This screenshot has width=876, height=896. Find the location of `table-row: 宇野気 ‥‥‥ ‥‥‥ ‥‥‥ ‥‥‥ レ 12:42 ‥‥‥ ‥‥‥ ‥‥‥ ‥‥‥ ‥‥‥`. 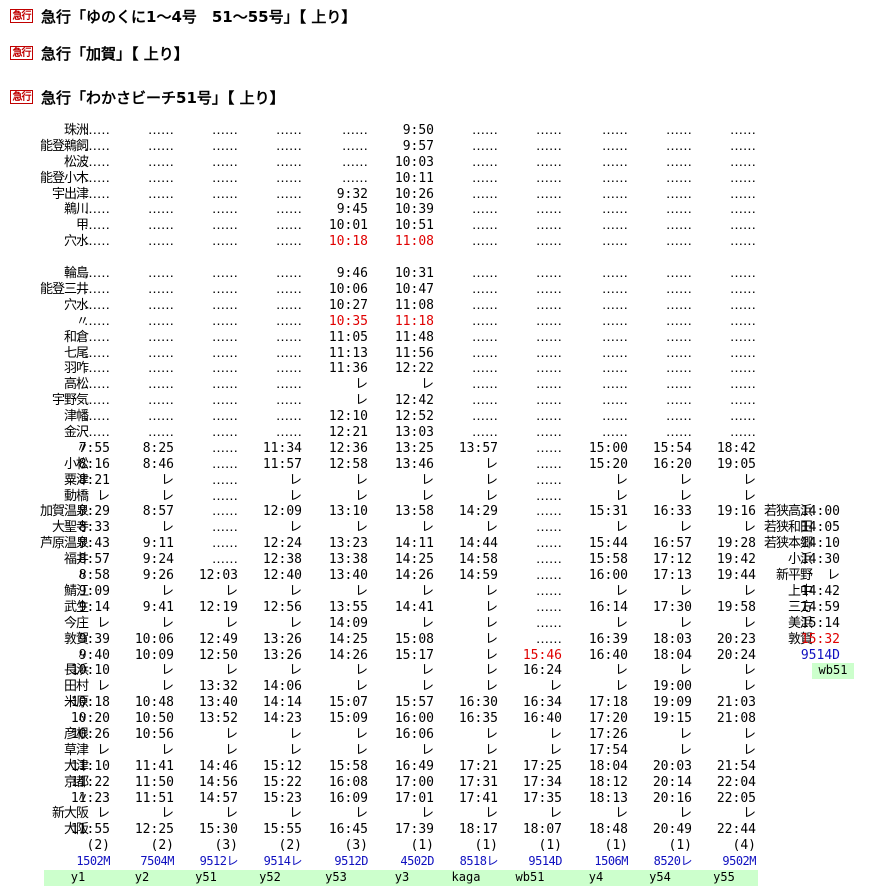

table-row: 宇野気 ‥‥‥ ‥‥‥ ‥‥‥ ‥‥‥ レ 12:42 ‥‥‥ ‥‥‥ ‥‥‥ ‥‥‥ ‥‥‥ is located at coordinates (444, 401).